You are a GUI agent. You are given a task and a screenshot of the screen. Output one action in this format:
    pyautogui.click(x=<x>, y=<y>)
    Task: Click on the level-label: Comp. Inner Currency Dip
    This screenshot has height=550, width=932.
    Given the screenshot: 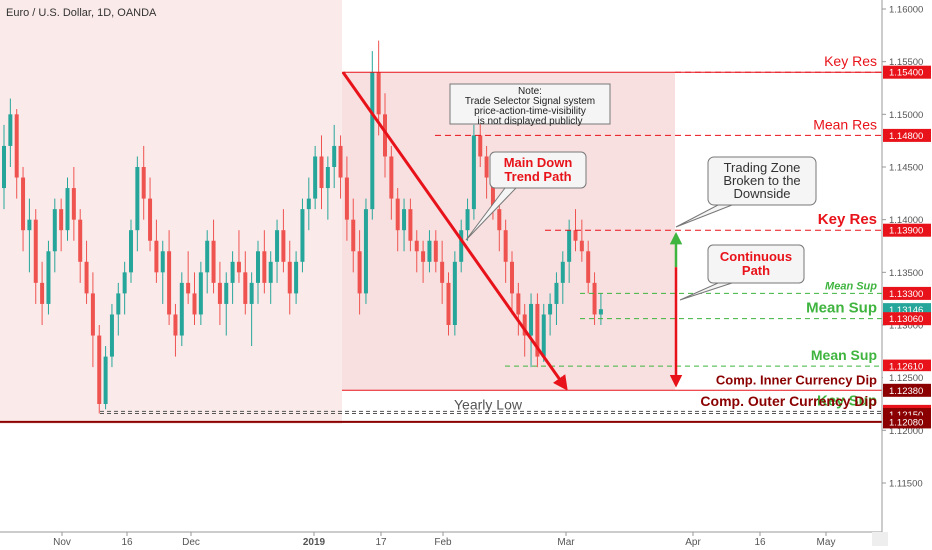 What is the action you would take?
    pyautogui.click(x=796, y=379)
    